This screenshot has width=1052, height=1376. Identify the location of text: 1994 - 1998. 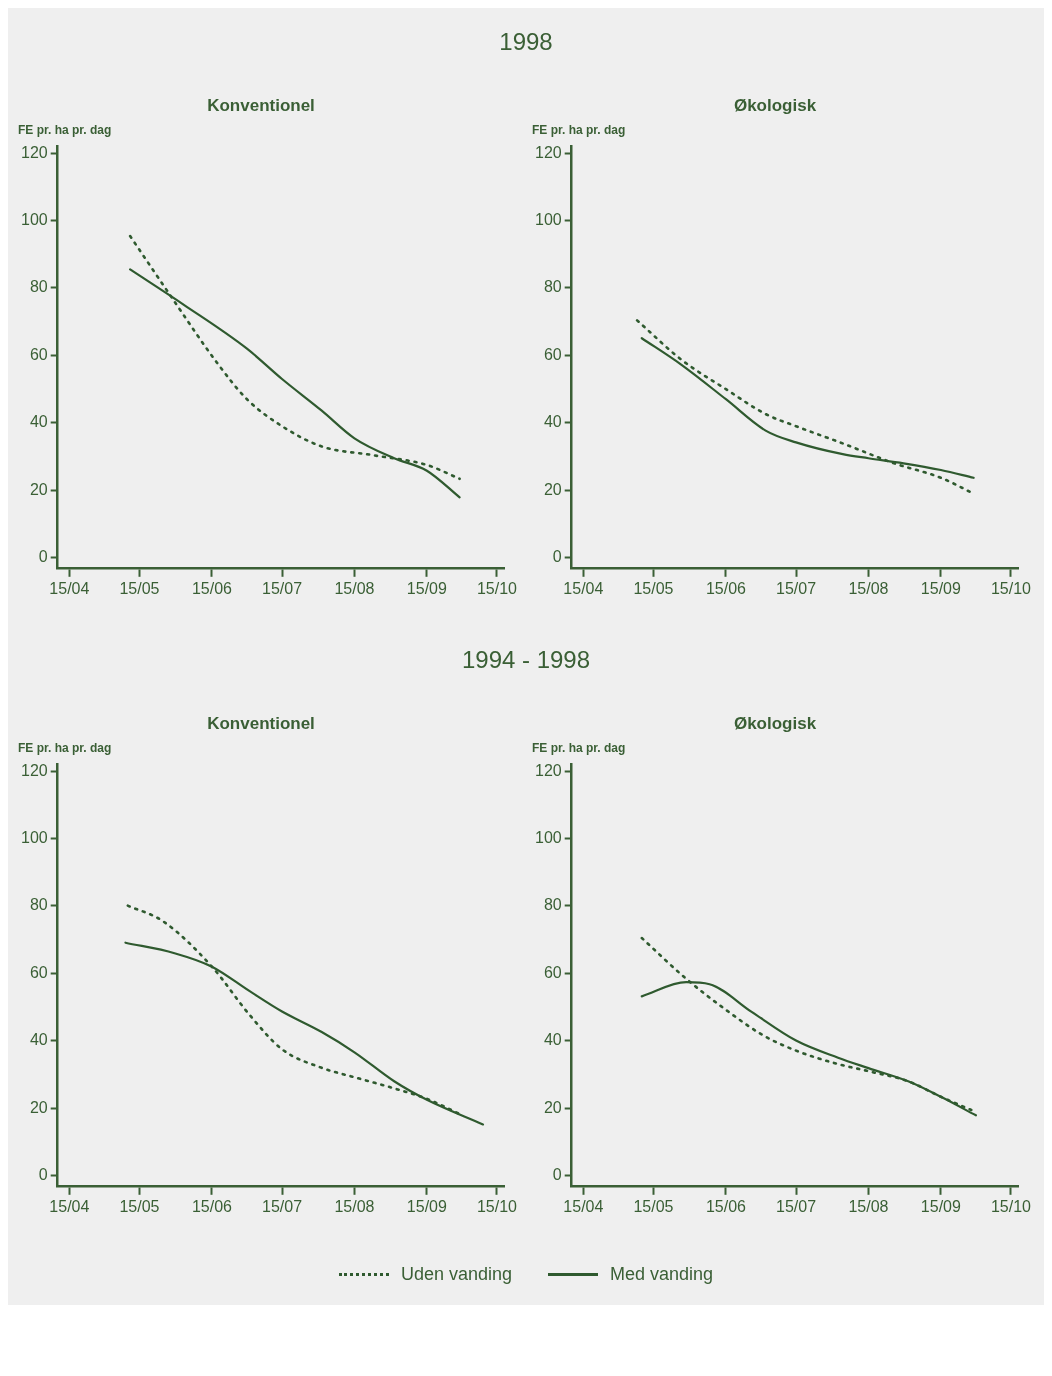
(526, 660).